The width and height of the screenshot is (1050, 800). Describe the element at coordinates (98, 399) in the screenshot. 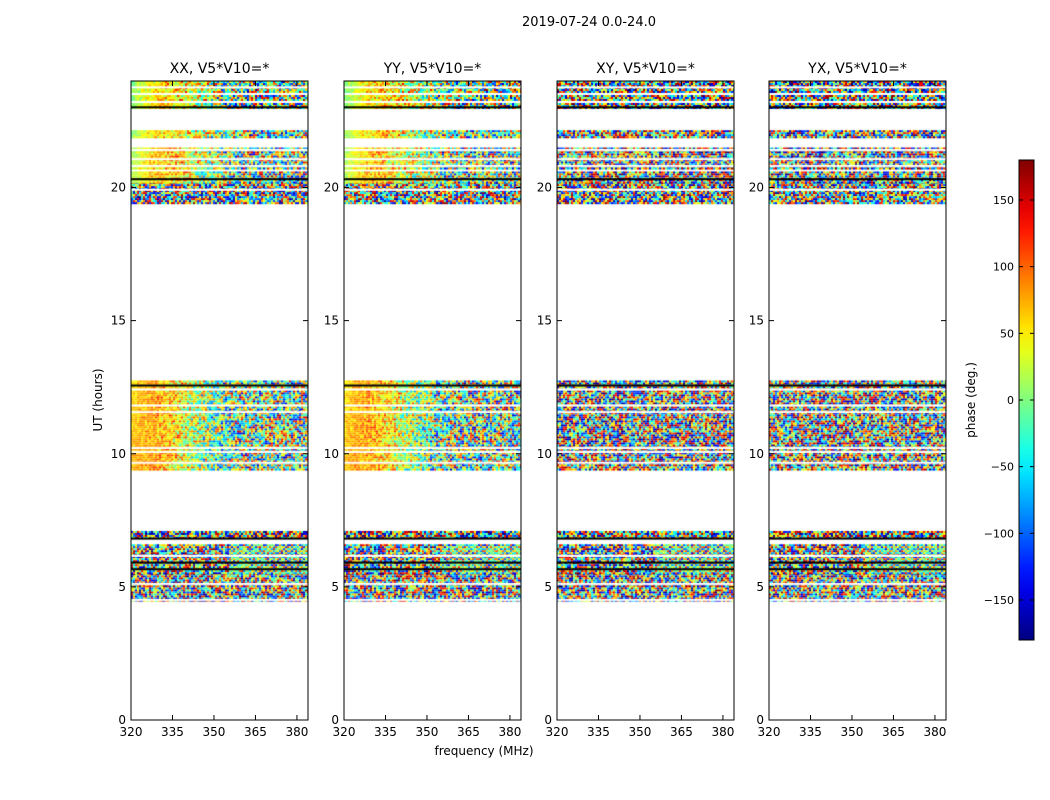

I see `y-axis-label: UT (hours)` at that location.